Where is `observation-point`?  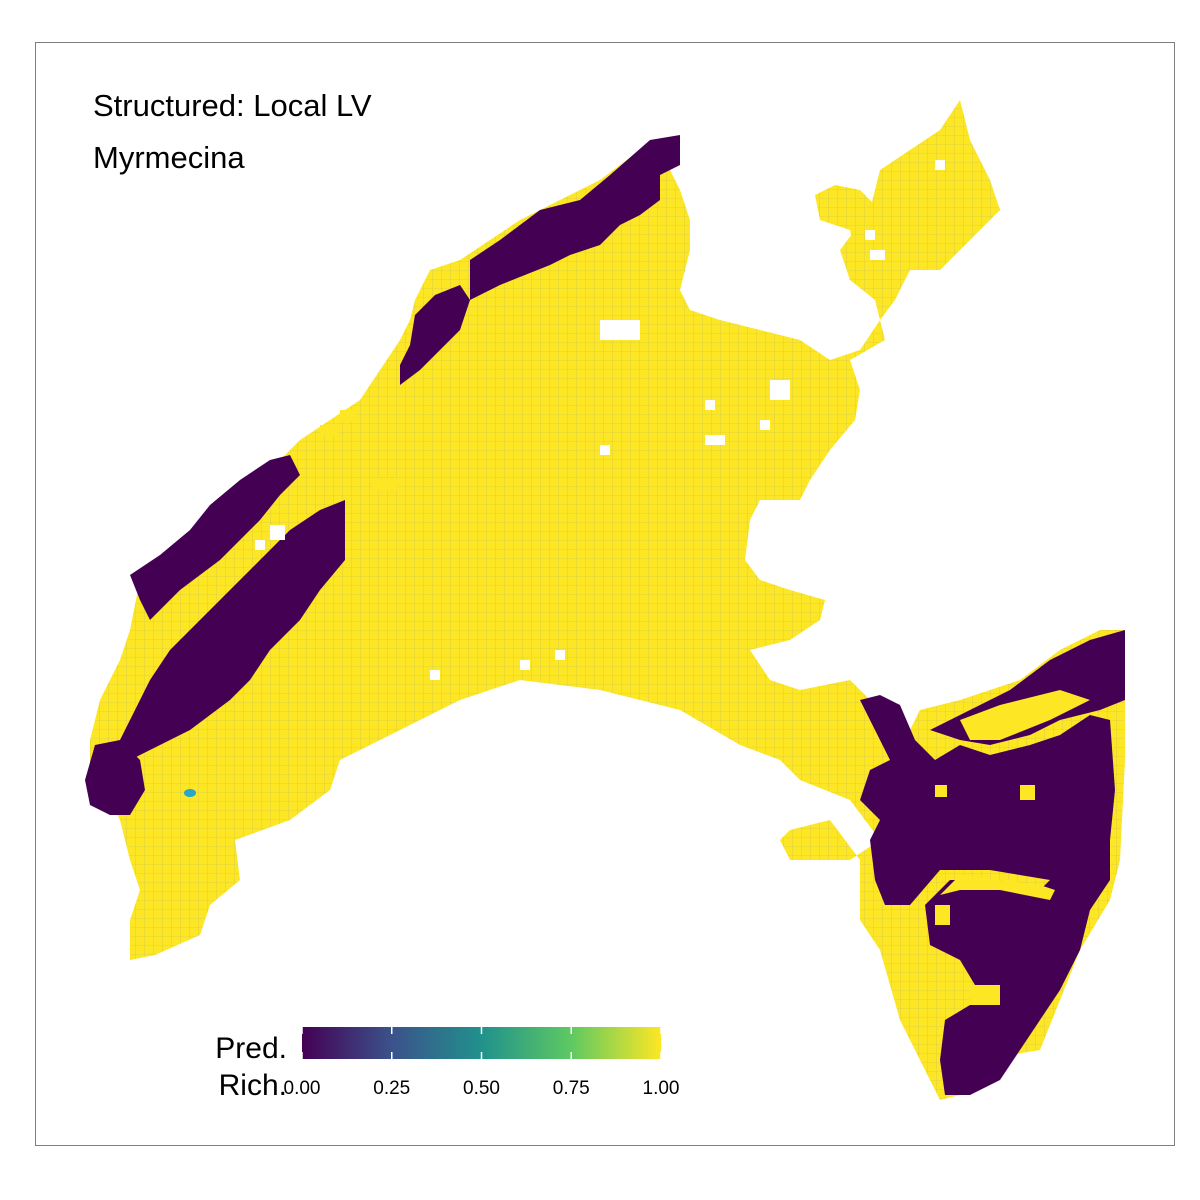
observation-point is located at coordinates (190, 793).